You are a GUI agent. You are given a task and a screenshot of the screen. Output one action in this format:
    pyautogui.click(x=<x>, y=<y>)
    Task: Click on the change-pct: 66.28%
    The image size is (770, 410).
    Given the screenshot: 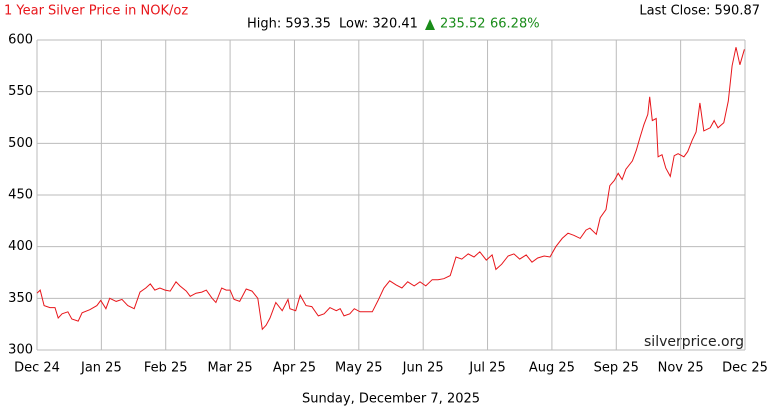 What is the action you would take?
    pyautogui.click(x=515, y=24)
    